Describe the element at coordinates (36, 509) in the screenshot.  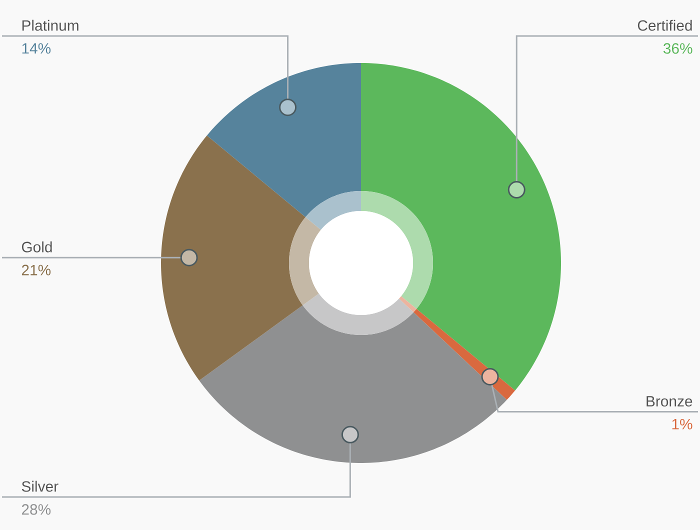
I see `text: 28%` at that location.